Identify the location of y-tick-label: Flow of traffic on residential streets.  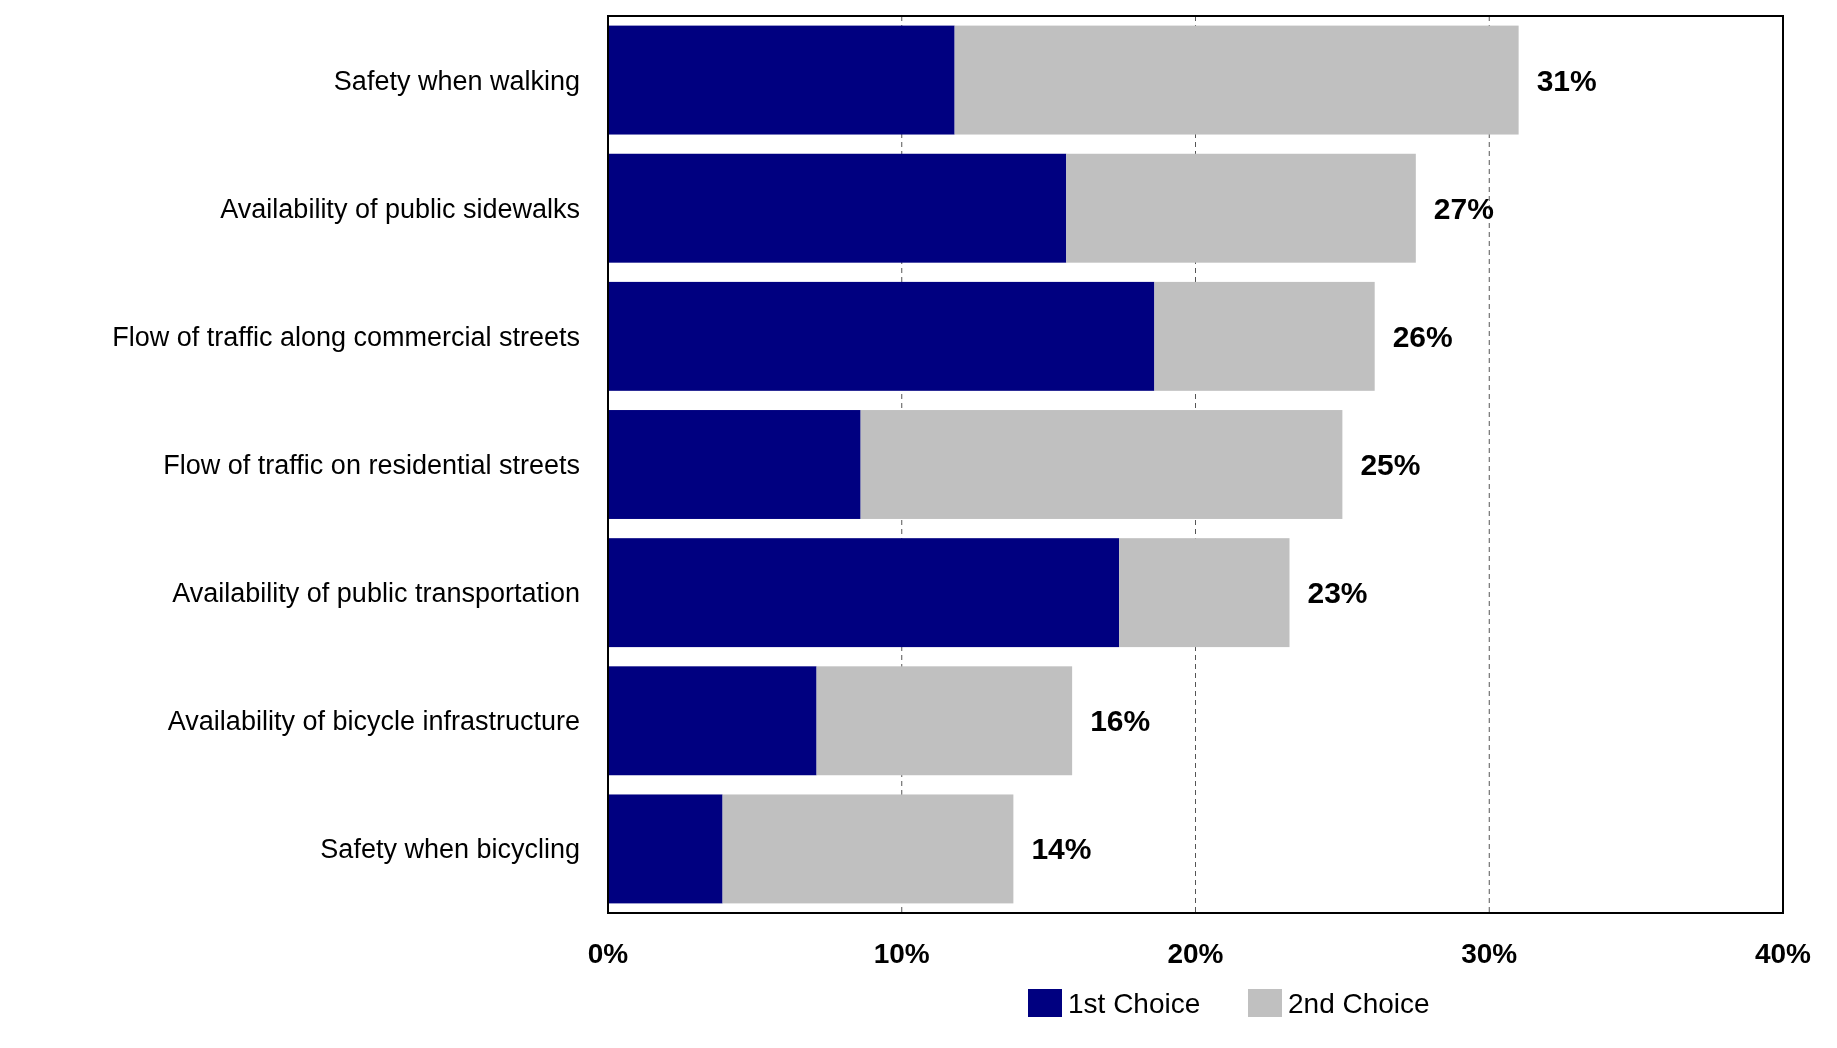
(371, 464).